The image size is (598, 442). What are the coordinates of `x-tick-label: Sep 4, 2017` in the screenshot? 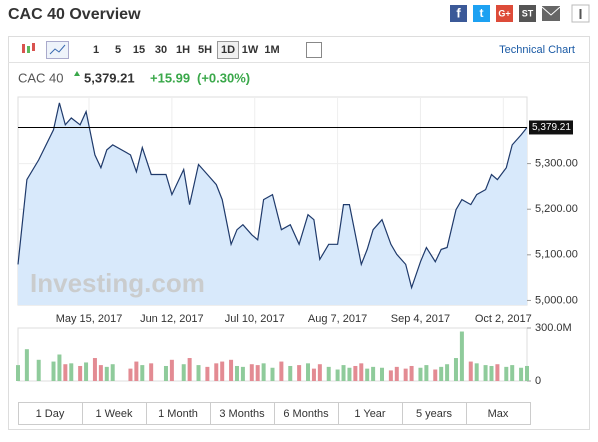 It's located at (420, 319).